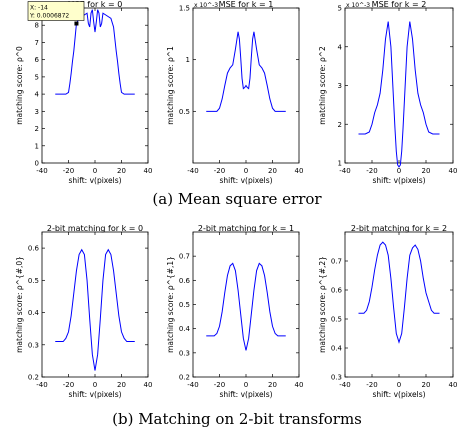  Describe the element at coordinates (19, 304) in the screenshot. I see `y-axis-label: matching score: ρ^{#,0}` at that location.